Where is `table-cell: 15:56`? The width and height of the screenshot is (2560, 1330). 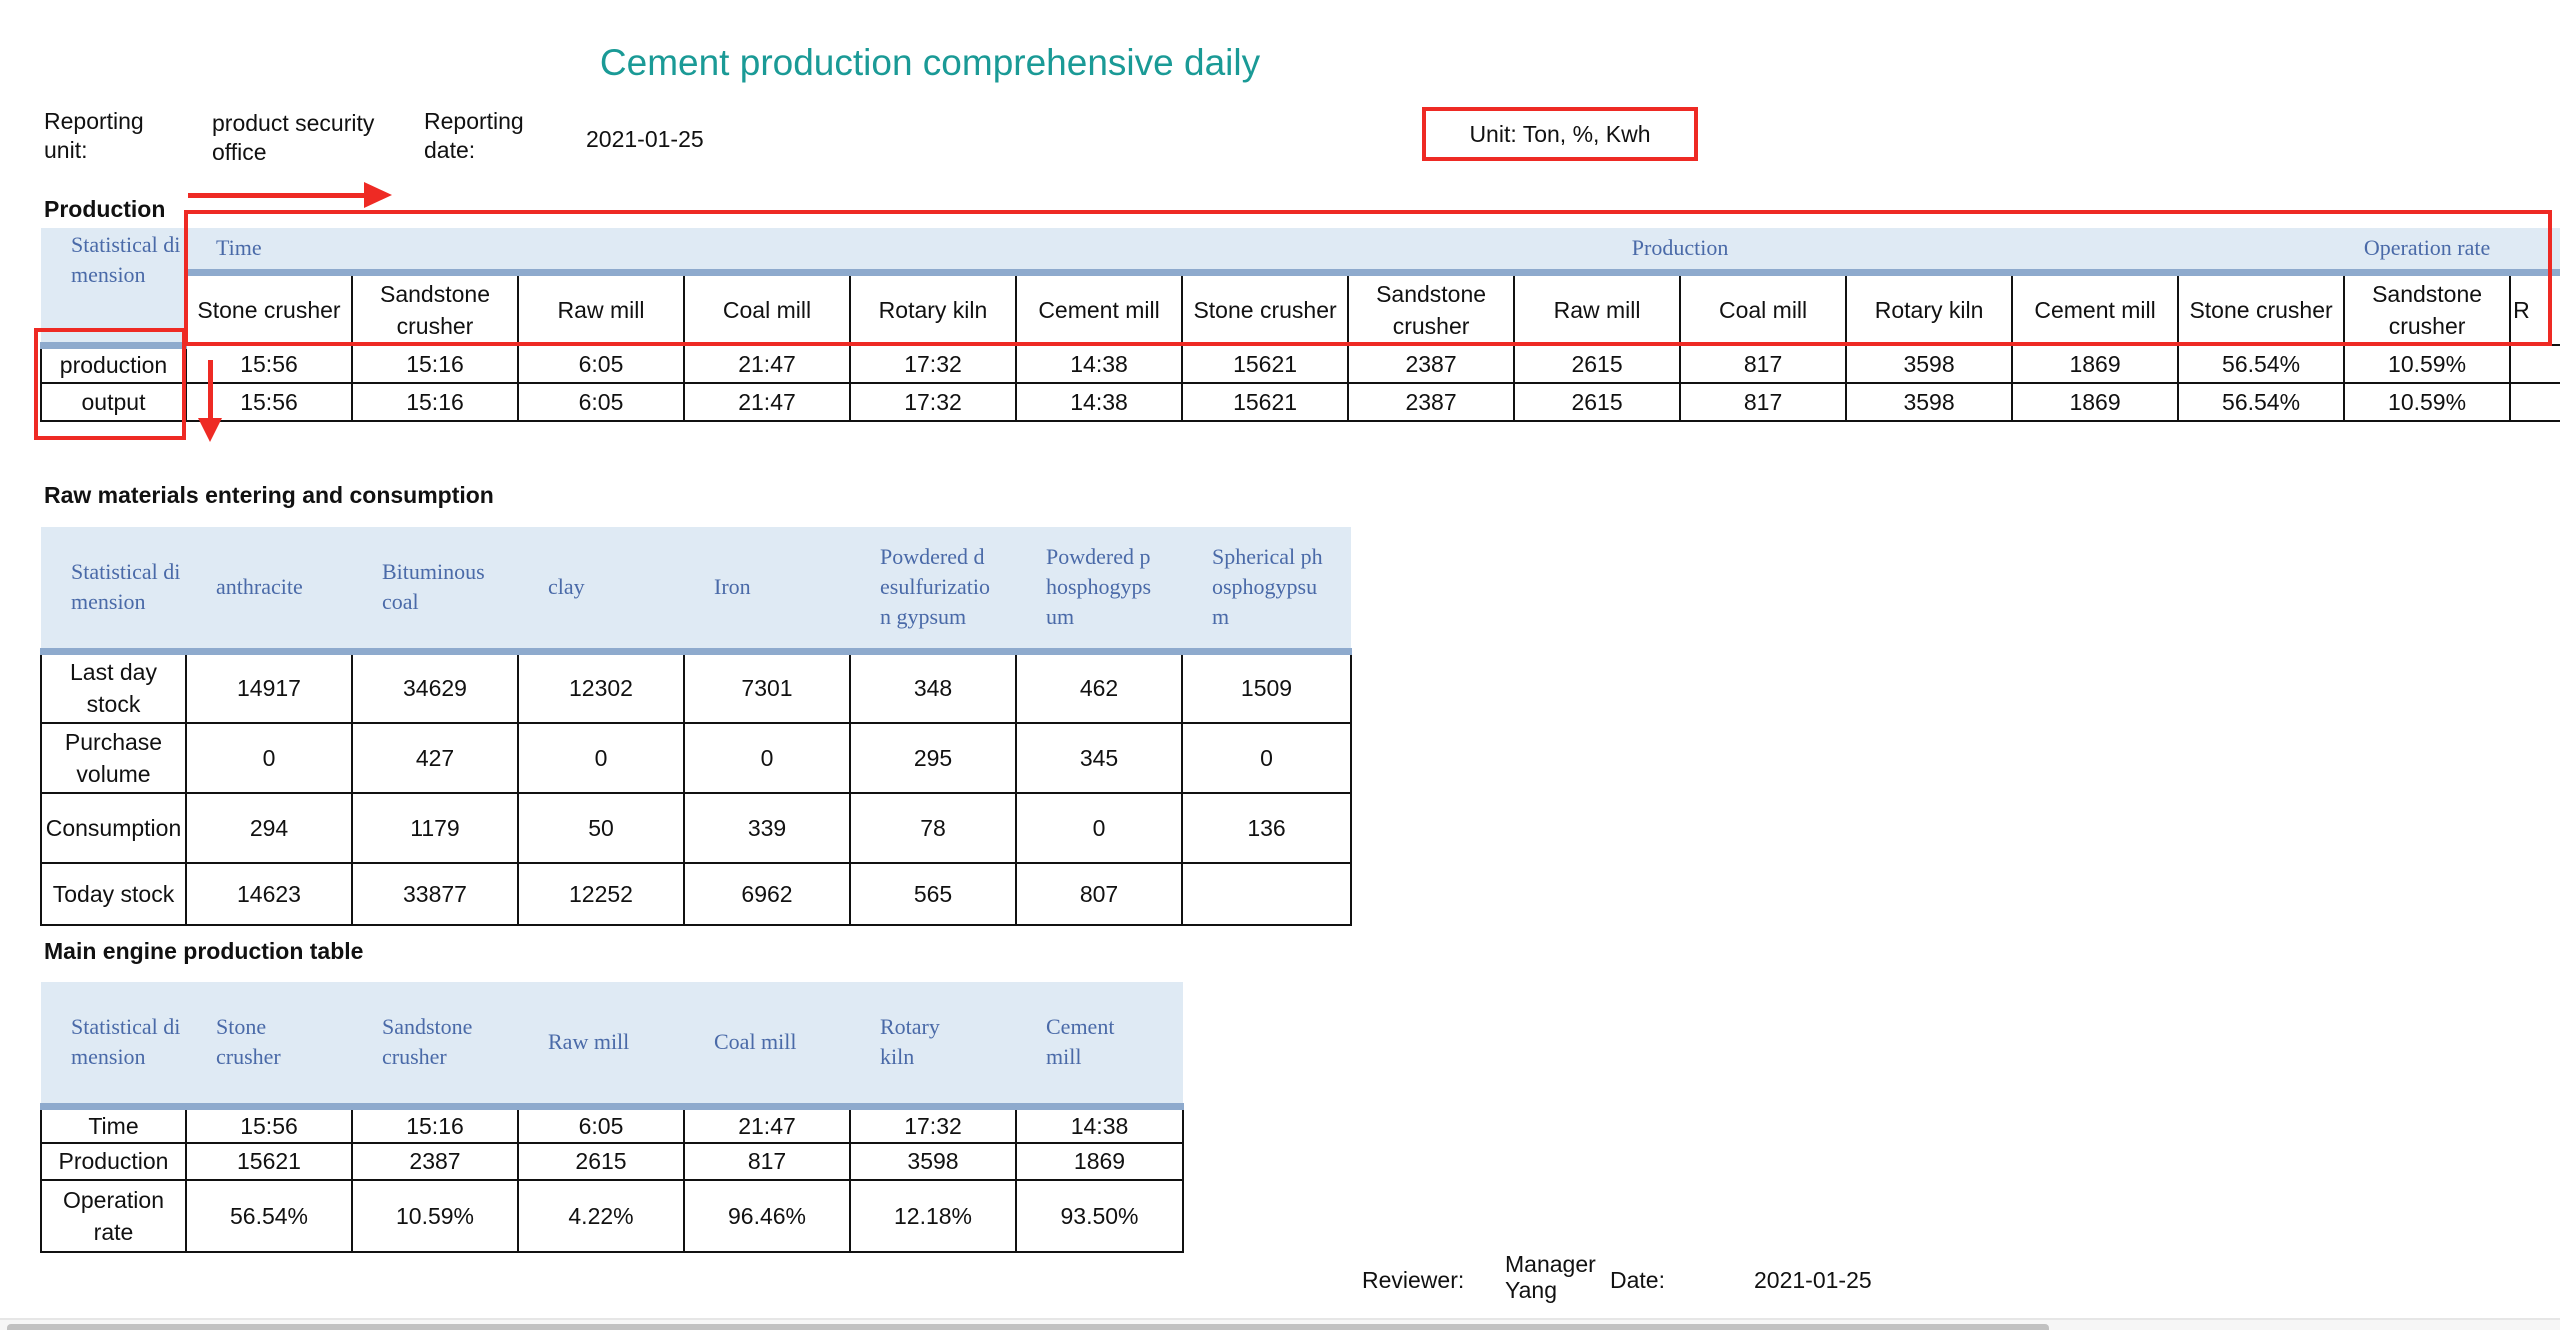
table-cell: 15:56 is located at coordinates (269, 1124).